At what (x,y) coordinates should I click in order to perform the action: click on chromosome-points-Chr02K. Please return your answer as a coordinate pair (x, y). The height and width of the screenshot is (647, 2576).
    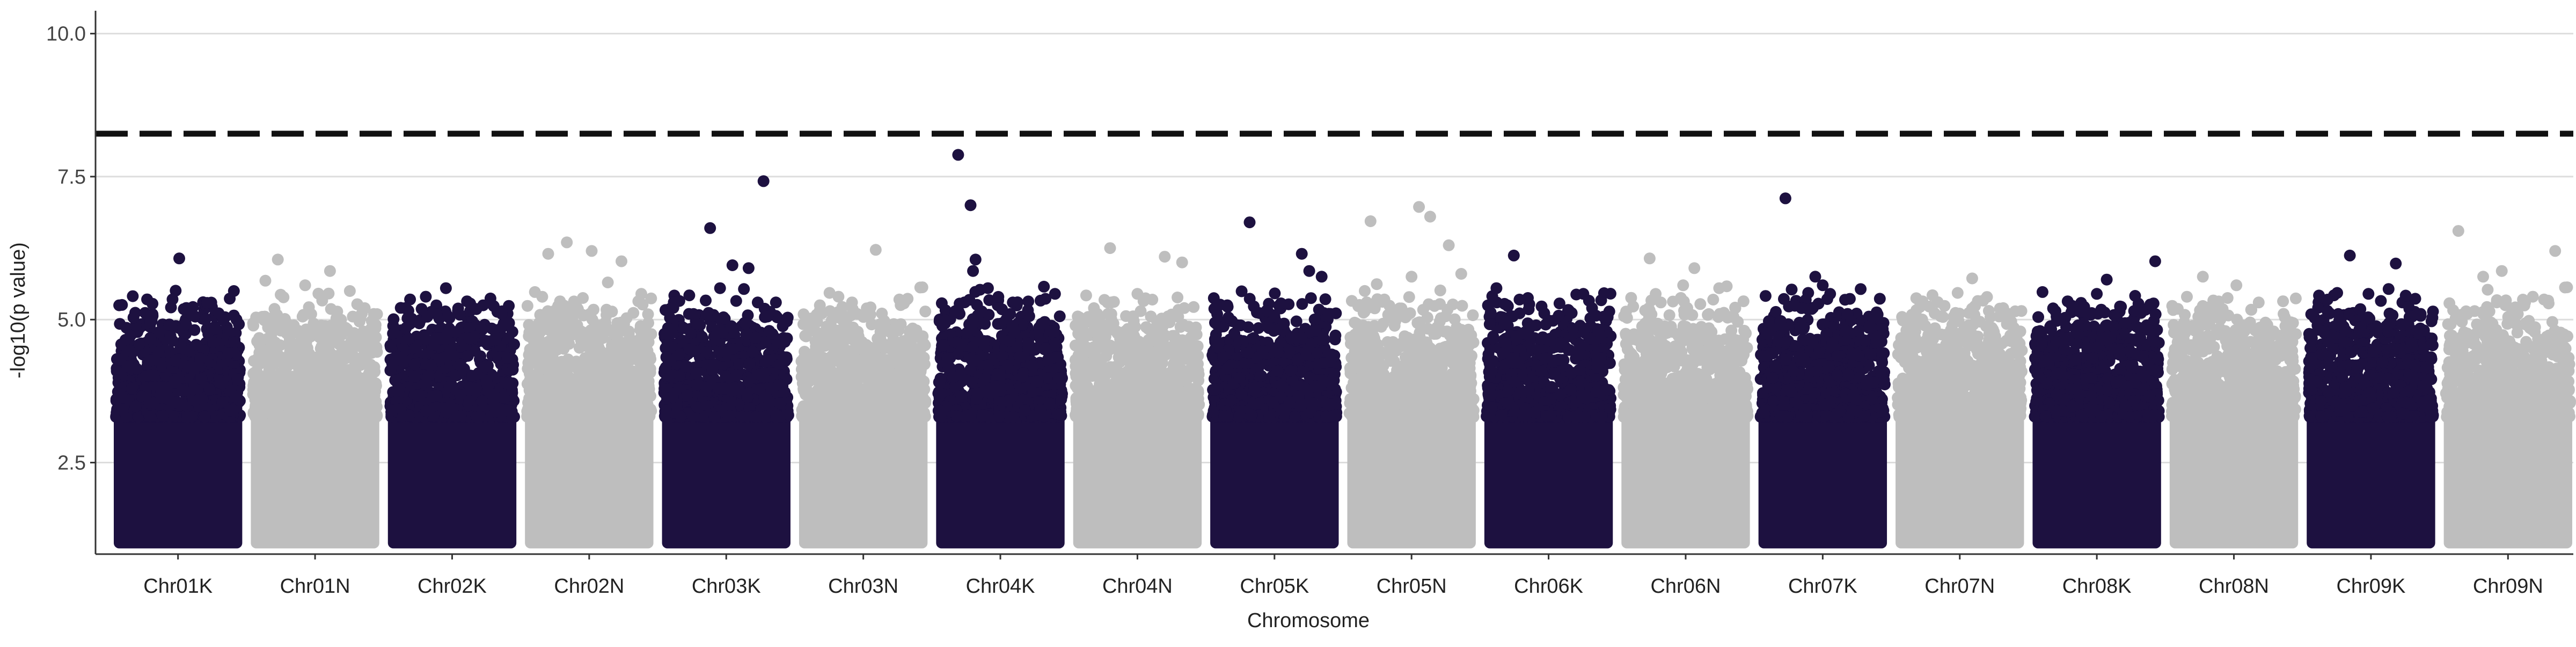
    Looking at the image, I should click on (452, 415).